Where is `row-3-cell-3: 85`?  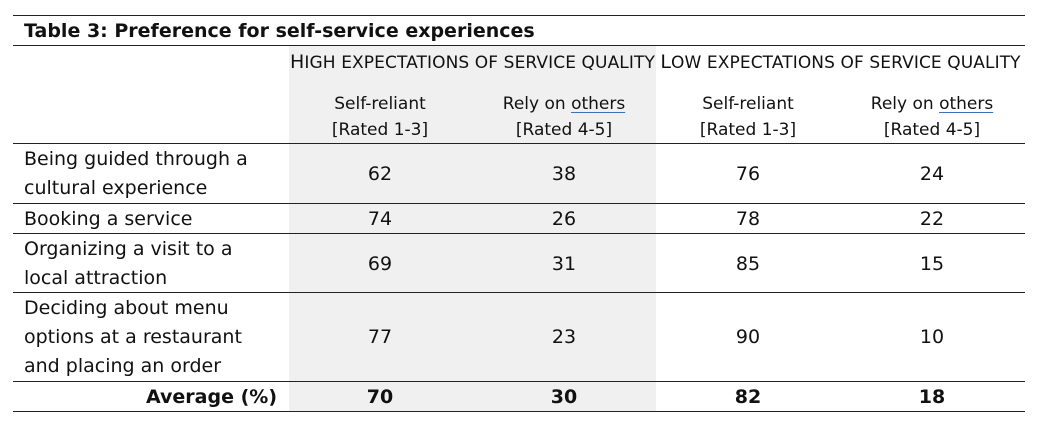 row-3-cell-3: 85 is located at coordinates (748, 264).